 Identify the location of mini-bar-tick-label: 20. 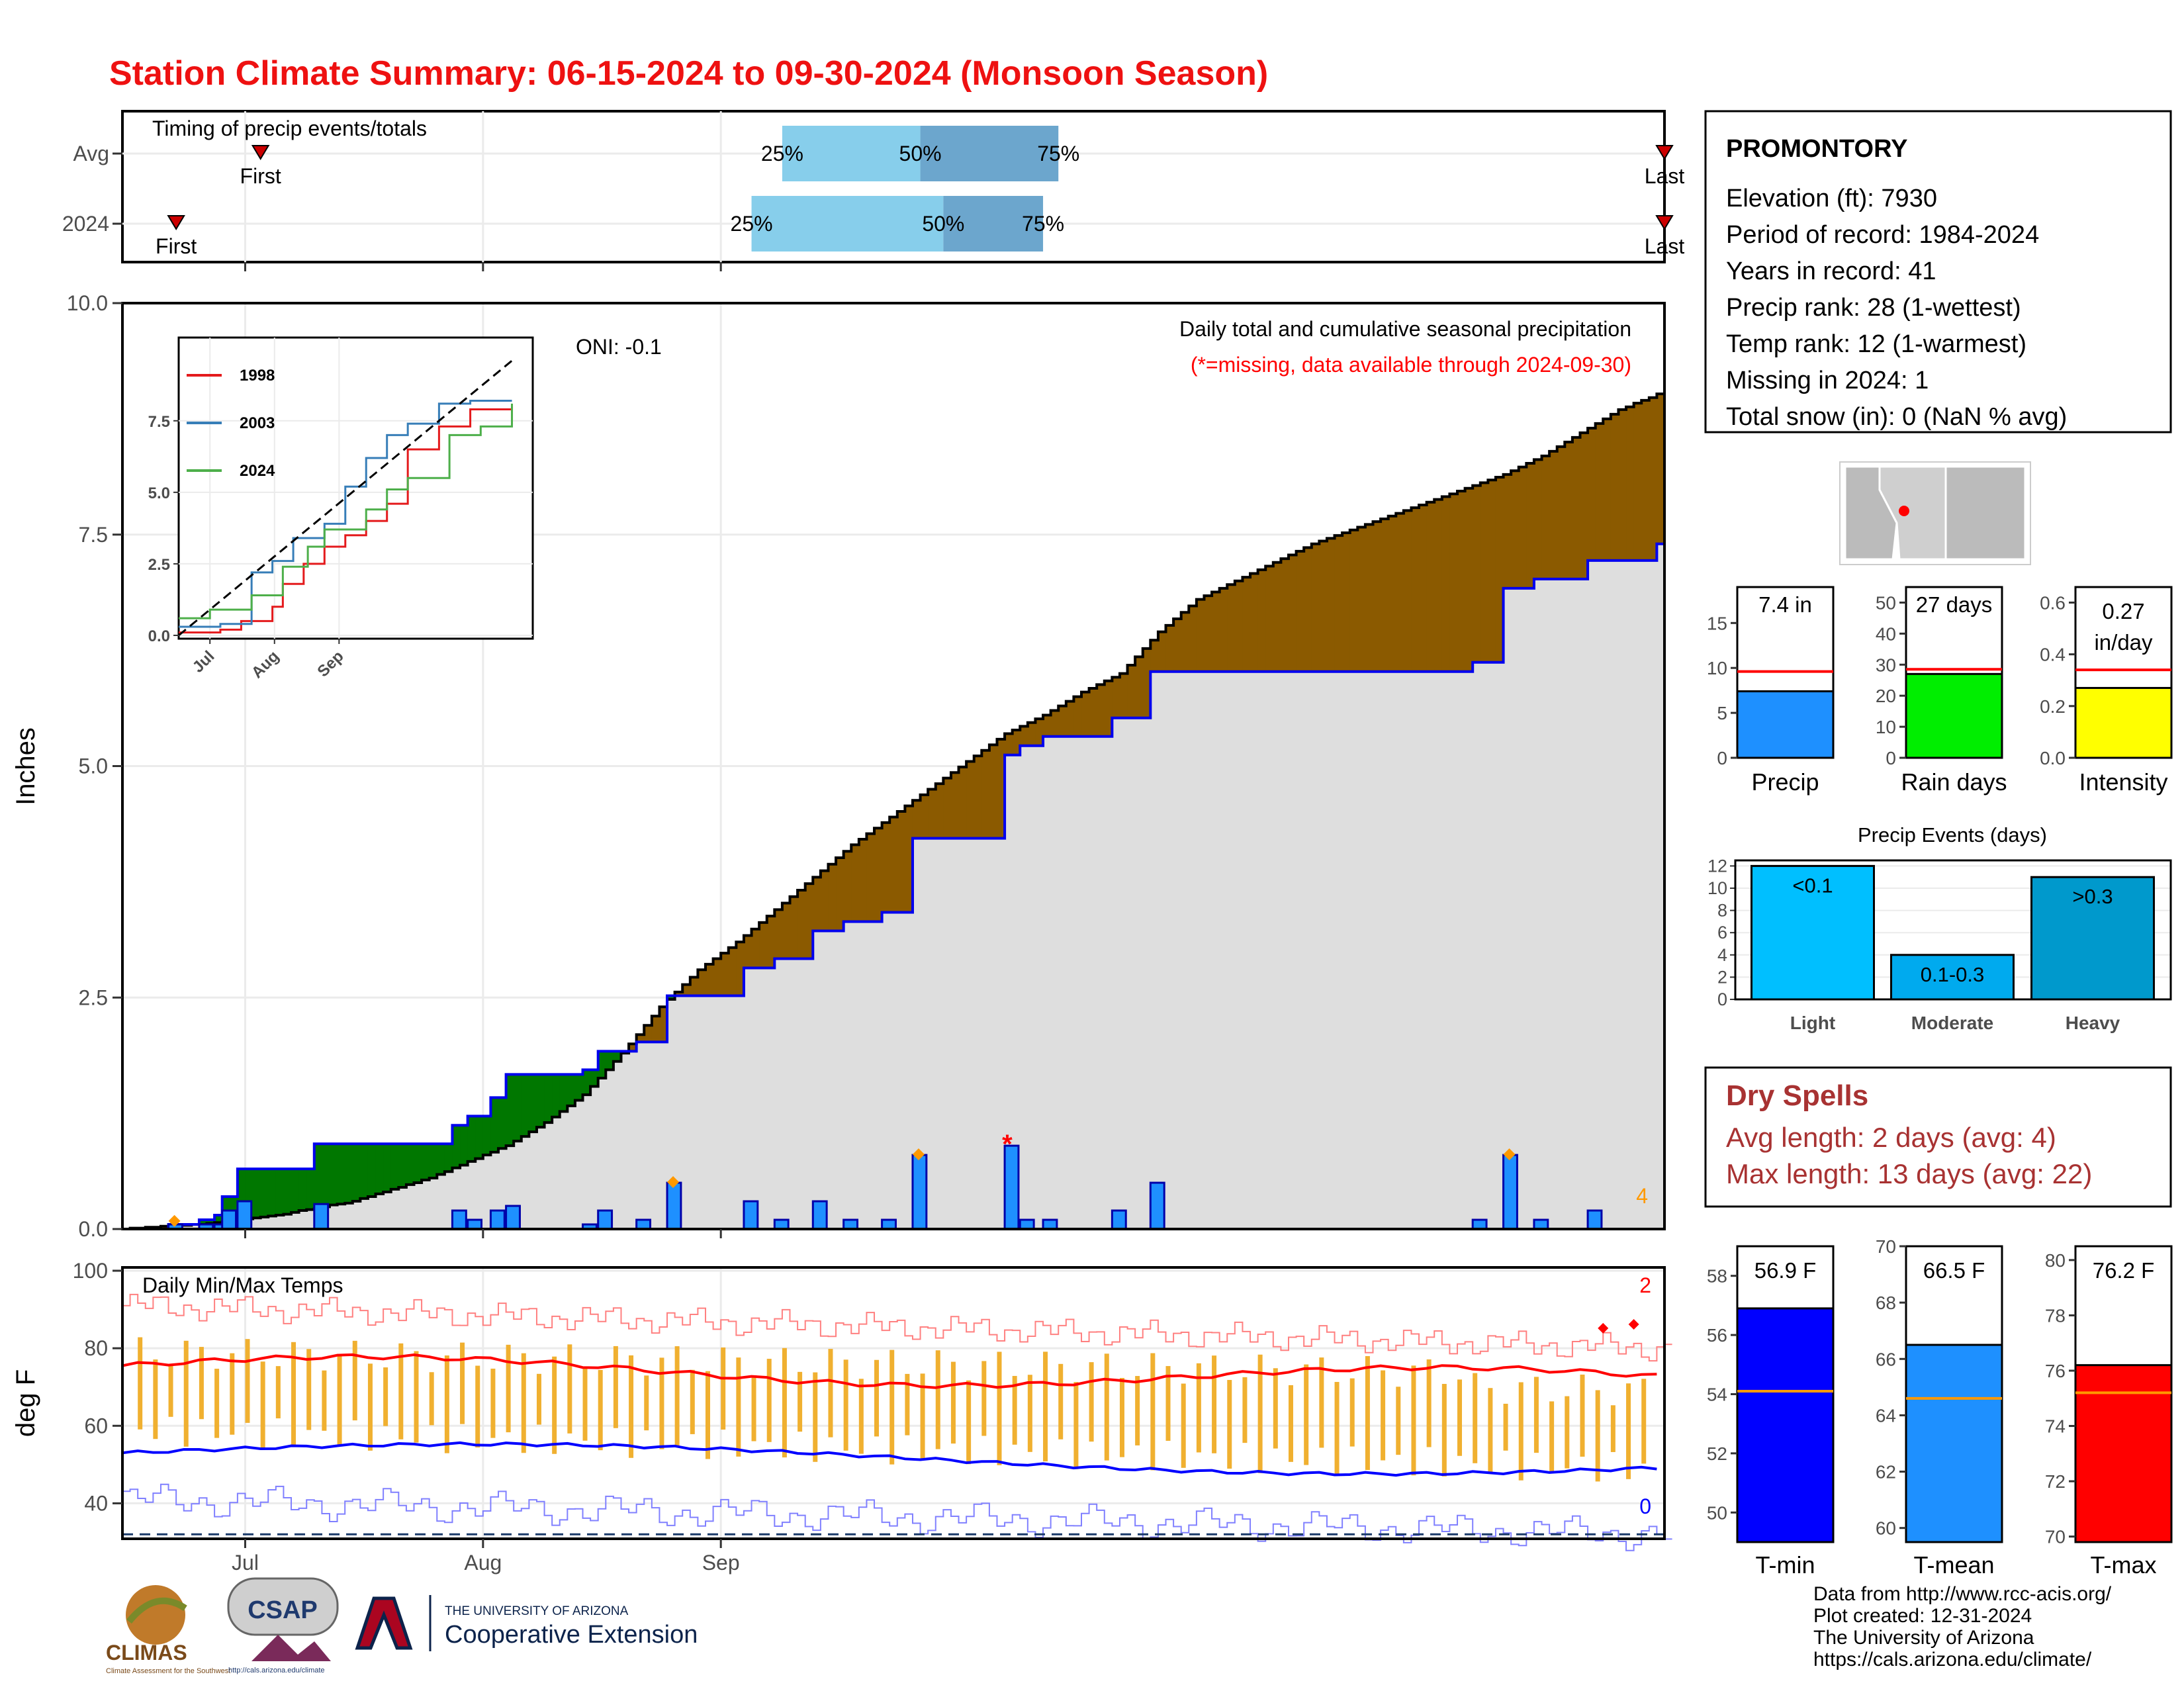
(1886, 696).